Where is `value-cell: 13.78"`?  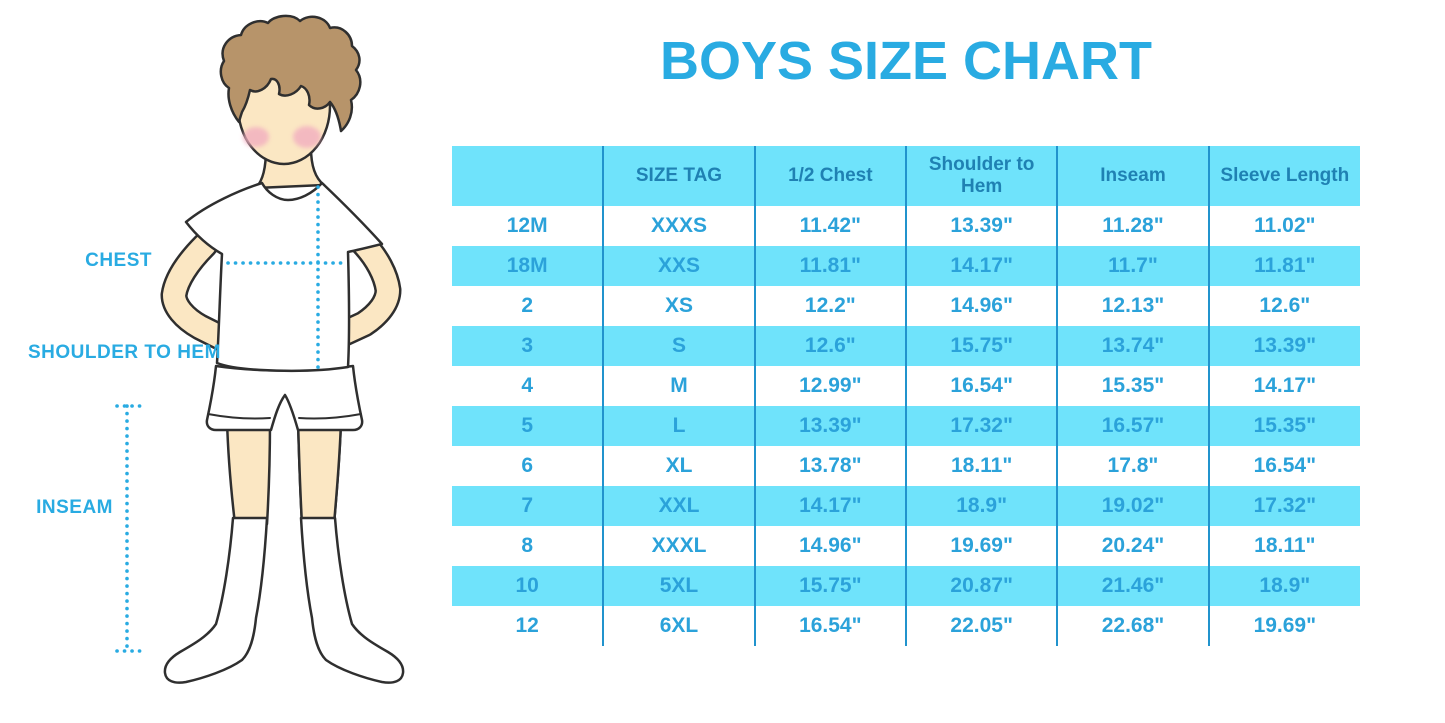 value-cell: 13.78" is located at coordinates (829, 466).